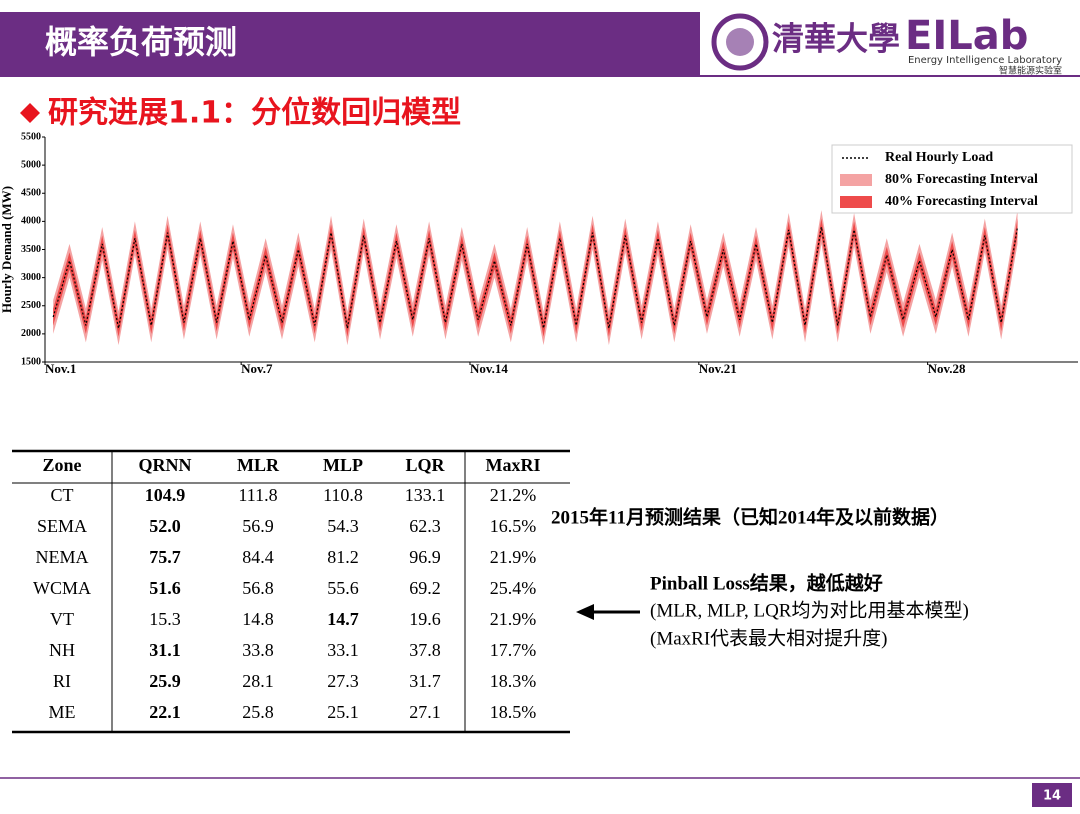  Describe the element at coordinates (165, 681) in the screenshot. I see `table-cell: 25.9` at that location.